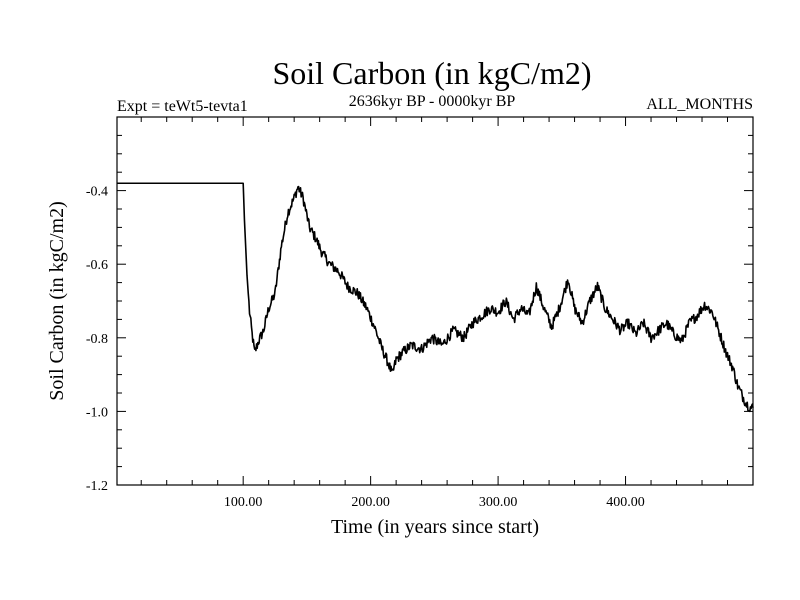 The width and height of the screenshot is (800, 600). I want to click on y-axis-label: Soil Carbon (in kgC/m2), so click(57, 300).